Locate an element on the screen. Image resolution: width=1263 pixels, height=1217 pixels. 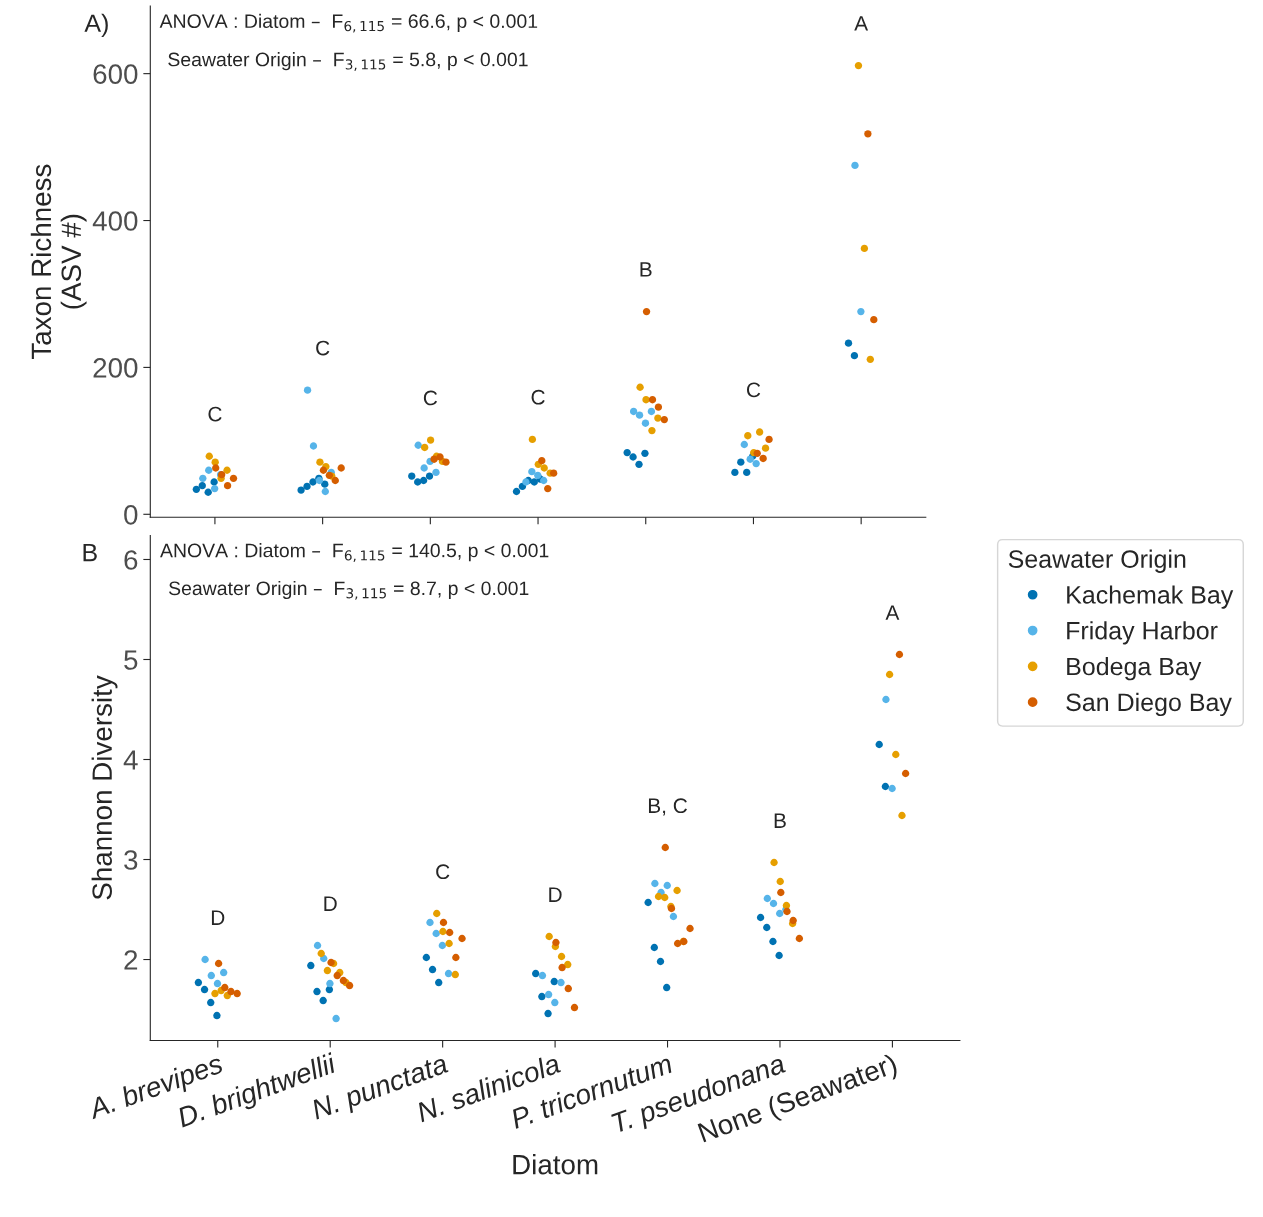
y-axis-title: Shannon Diversity is located at coordinates (104, 787).